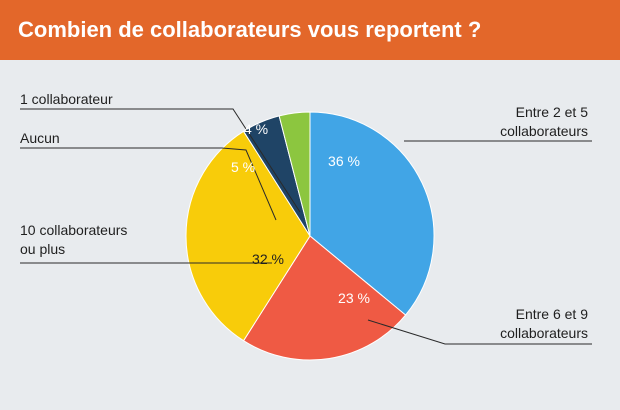 The width and height of the screenshot is (620, 410). What do you see at coordinates (294, 174) in the screenshot?
I see `slice-1-collaborateur` at bounding box center [294, 174].